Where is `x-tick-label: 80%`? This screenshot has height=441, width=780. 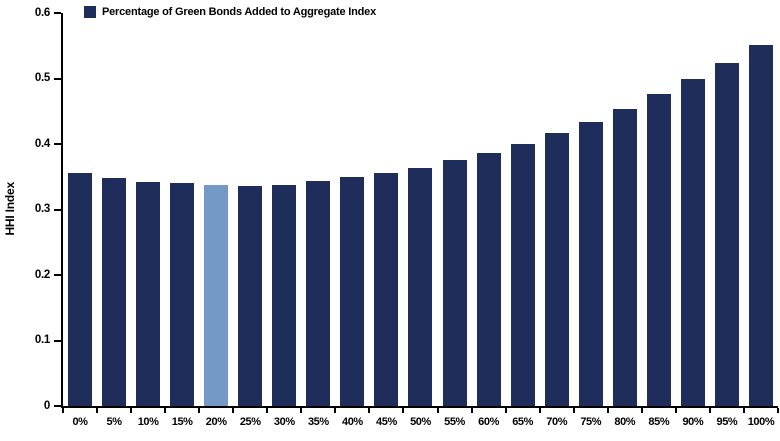
x-tick-label: 80% is located at coordinates (625, 422).